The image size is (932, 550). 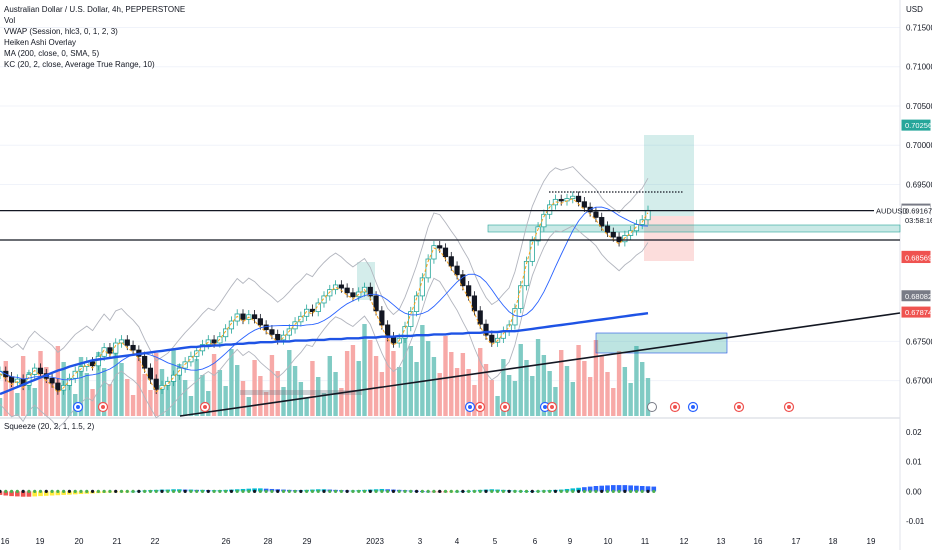 What do you see at coordinates (375, 541) in the screenshot?
I see `time-tick: 2023` at bounding box center [375, 541].